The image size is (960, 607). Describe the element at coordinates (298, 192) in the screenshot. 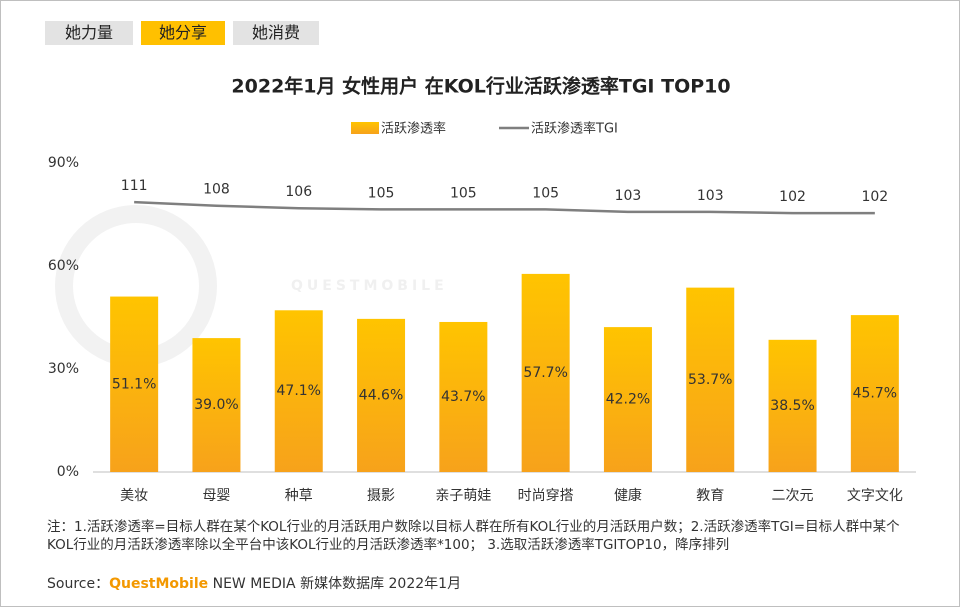

I see `data-label: 106` at that location.